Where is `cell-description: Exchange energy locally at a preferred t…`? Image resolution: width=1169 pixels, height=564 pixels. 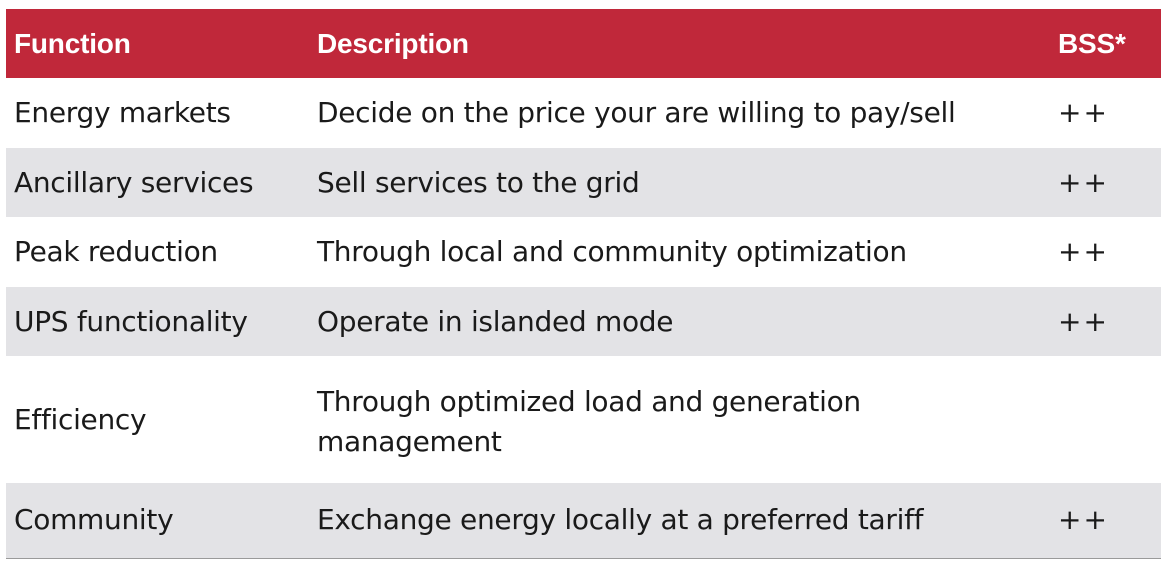
cell-description: Exchange energy locally at a preferred t… is located at coordinates (620, 520).